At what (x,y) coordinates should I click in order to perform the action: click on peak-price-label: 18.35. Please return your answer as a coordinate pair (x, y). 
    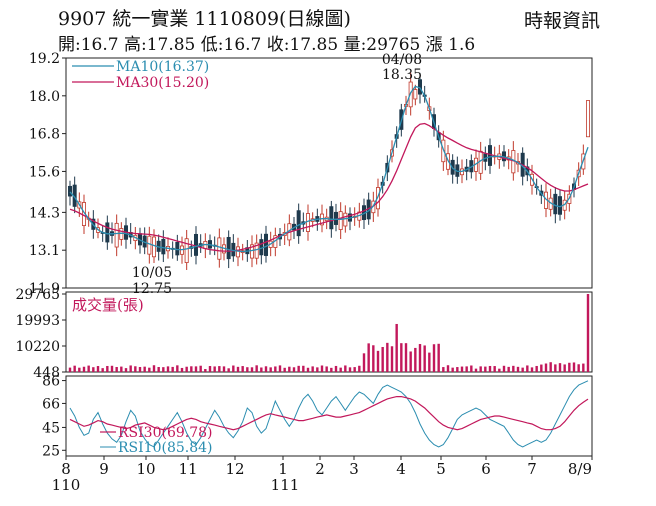
    Looking at the image, I should click on (402, 75).